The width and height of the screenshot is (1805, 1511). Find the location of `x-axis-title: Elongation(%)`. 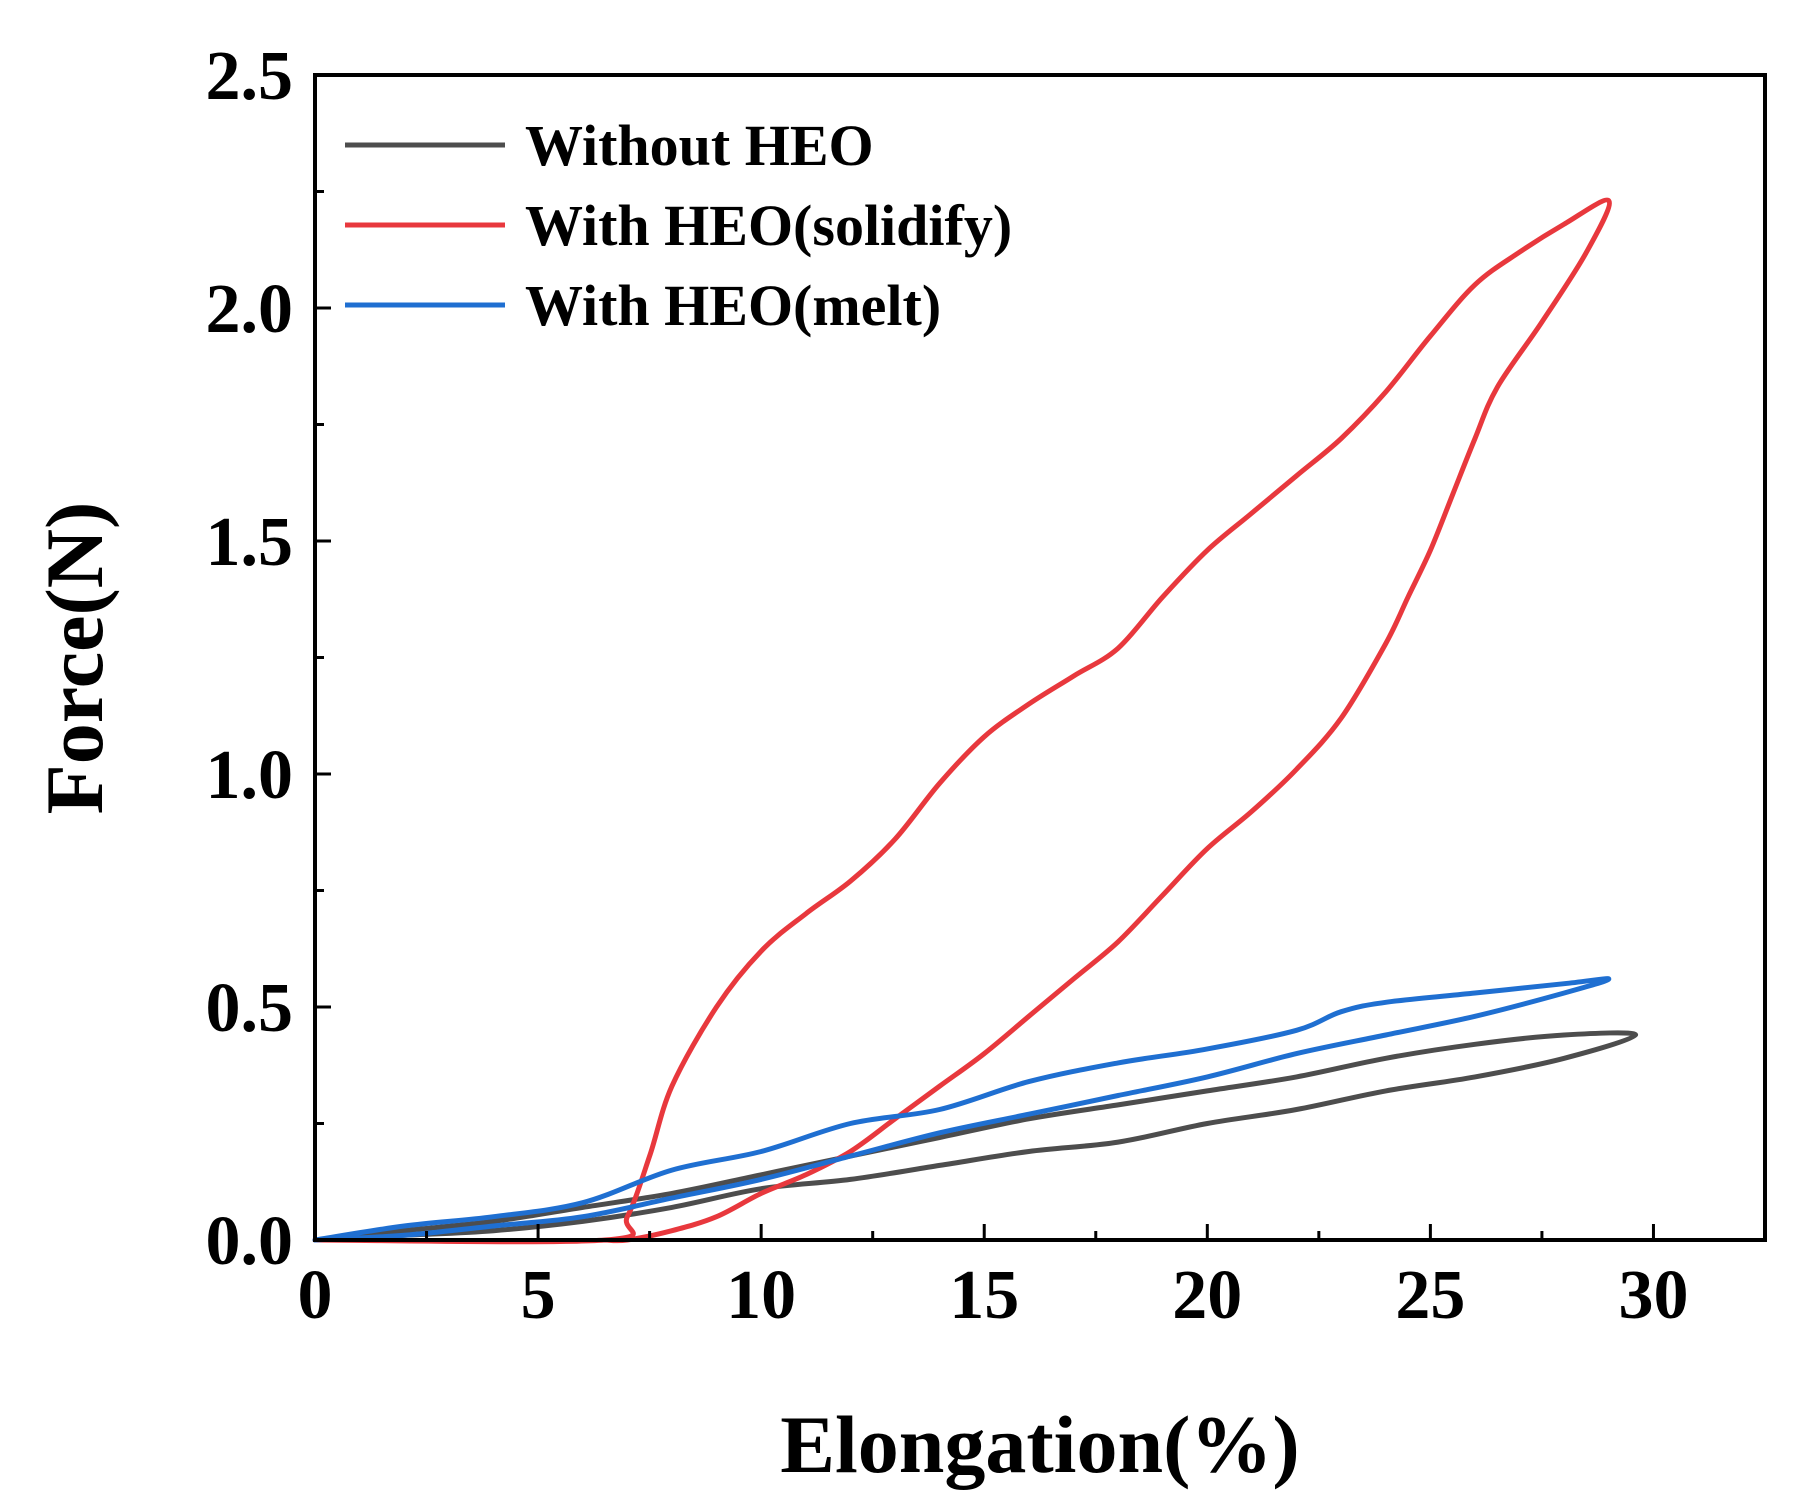

x-axis-title: Elongation(%) is located at coordinates (1039, 1444).